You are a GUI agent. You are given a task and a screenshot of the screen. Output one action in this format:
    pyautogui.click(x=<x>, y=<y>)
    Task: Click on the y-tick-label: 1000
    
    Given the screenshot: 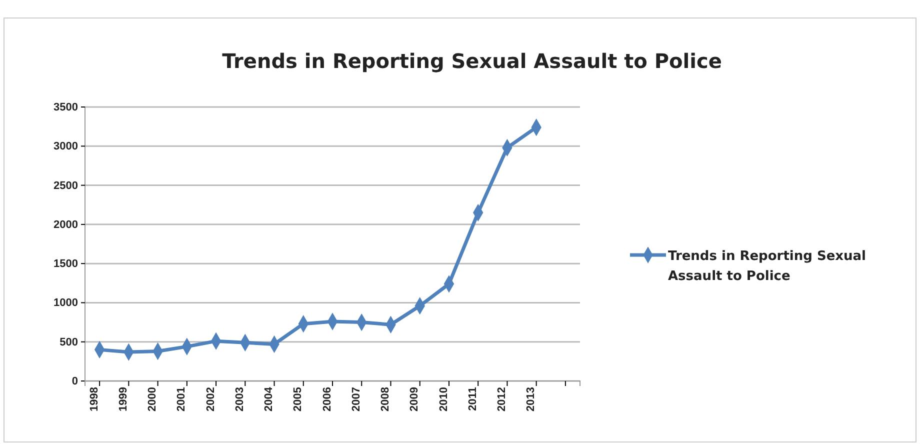 What is the action you would take?
    pyautogui.click(x=66, y=303)
    